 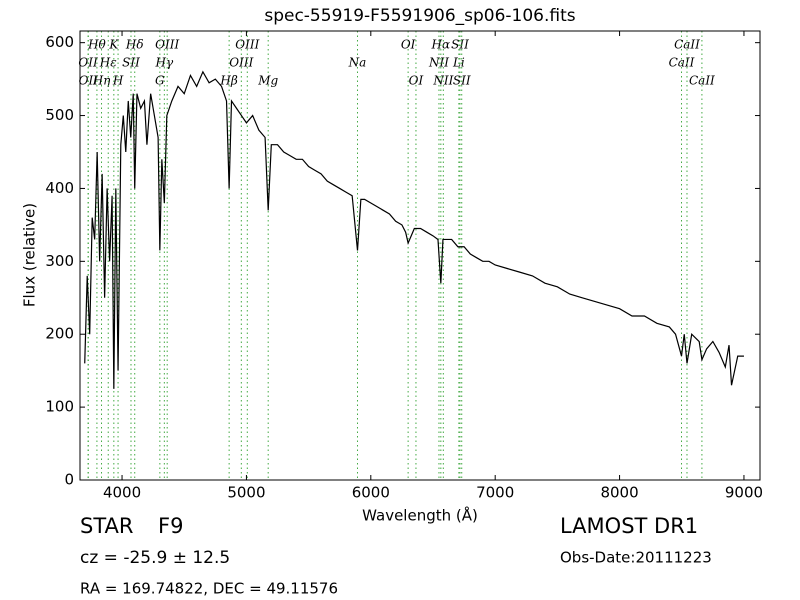 What do you see at coordinates (164, 63) in the screenshot?
I see `line-marker-label: Hγ` at bounding box center [164, 63].